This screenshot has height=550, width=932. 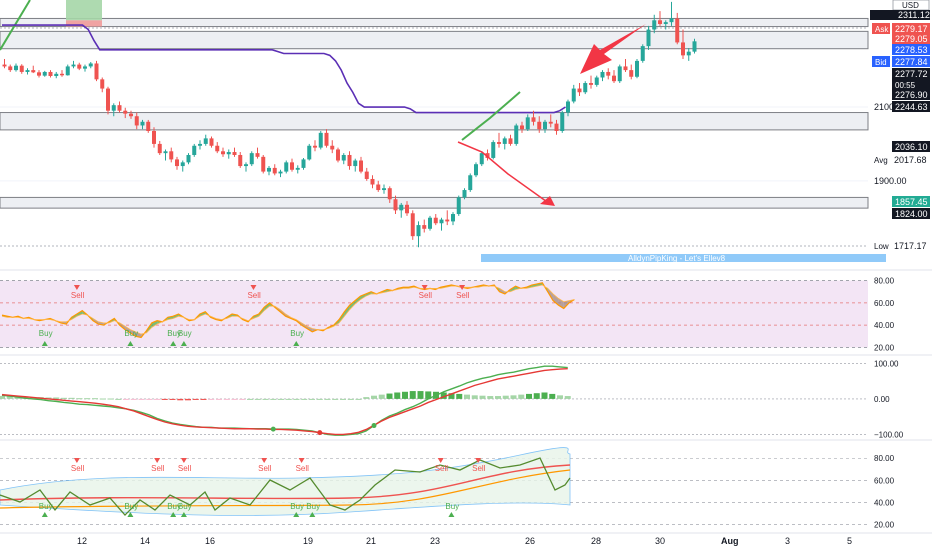 I want to click on price-tick-label: 2100.00, so click(x=890, y=107).